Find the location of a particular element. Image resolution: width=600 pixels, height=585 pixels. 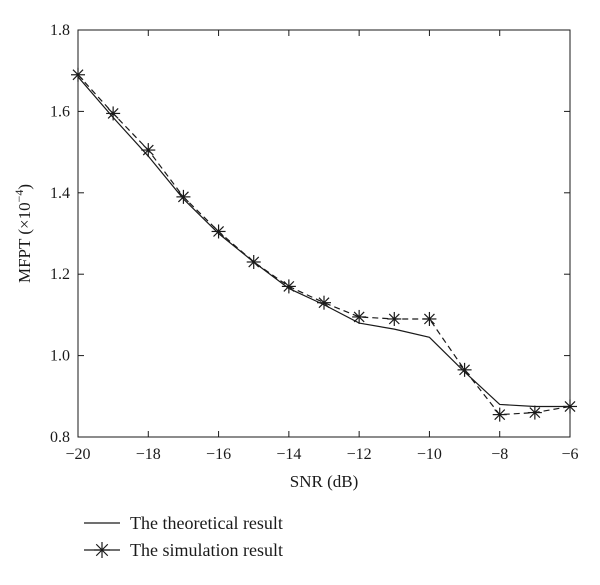

y-axis-title-close: ) is located at coordinates (24, 187).